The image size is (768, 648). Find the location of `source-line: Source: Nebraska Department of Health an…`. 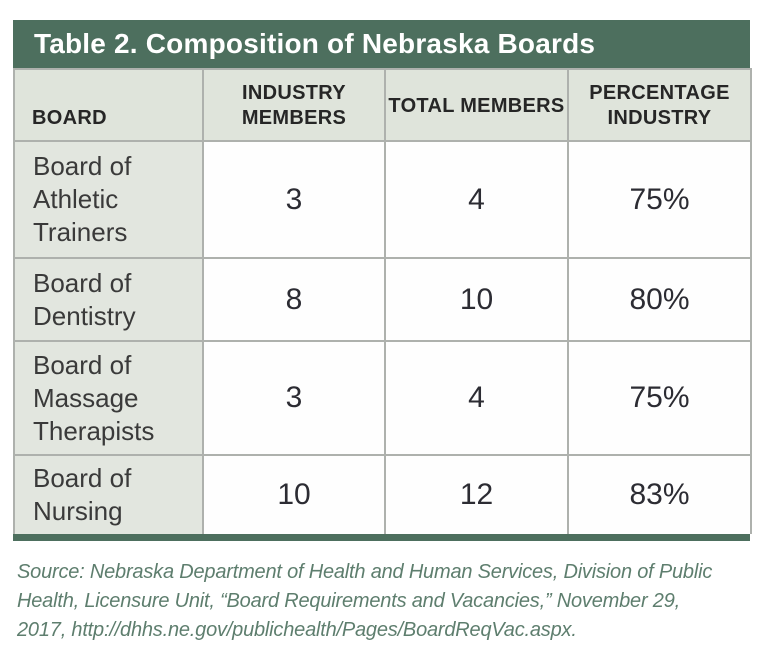

source-line: Source: Nebraska Department of Health an… is located at coordinates (365, 572).